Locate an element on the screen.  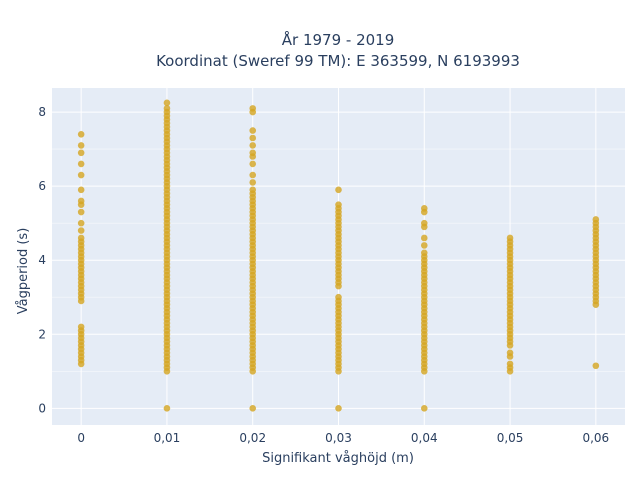
chart-title-line1: År 1979 - 2019 is located at coordinates (338, 39).